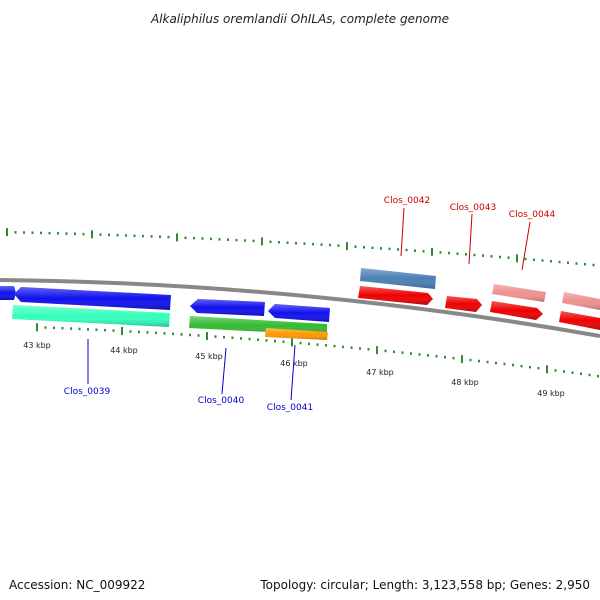 The height and width of the screenshot is (600, 600). I want to click on gene-partial-left, so click(8, 293).